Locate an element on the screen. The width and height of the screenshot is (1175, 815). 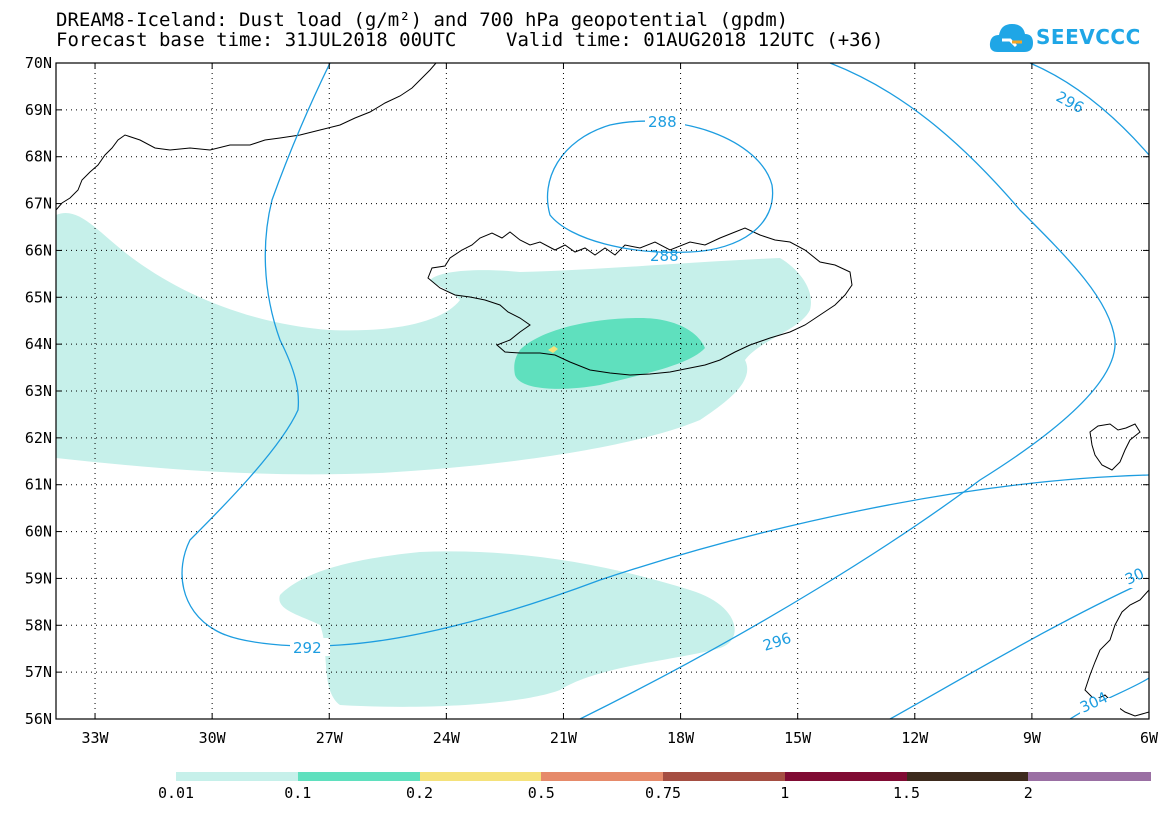
lon-label: 30W is located at coordinates (213, 738).